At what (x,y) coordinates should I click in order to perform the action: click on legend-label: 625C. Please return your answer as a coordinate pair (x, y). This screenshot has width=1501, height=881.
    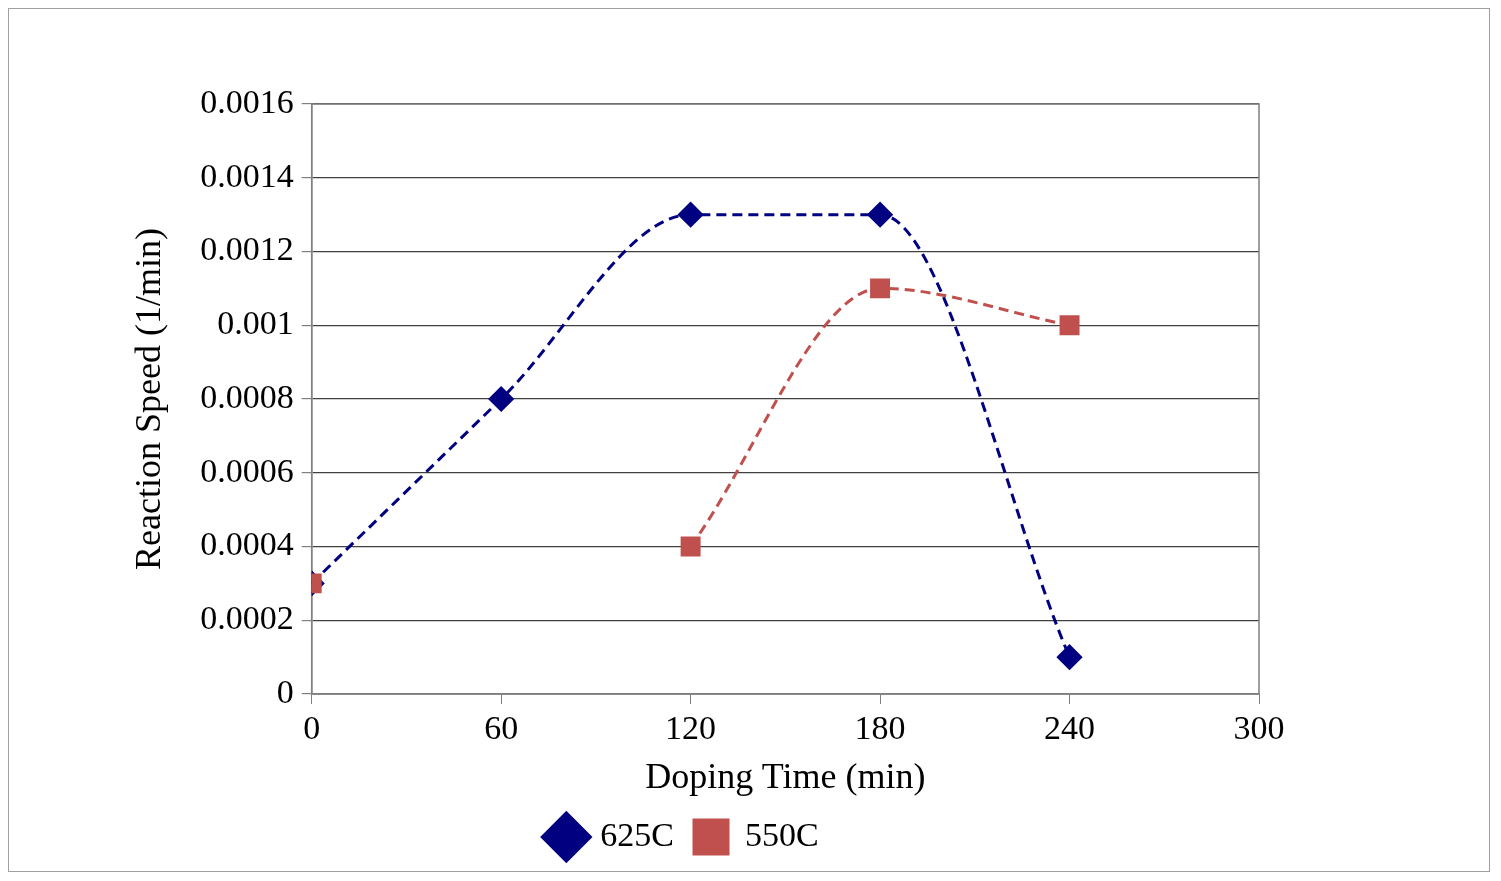
    Looking at the image, I should click on (637, 834).